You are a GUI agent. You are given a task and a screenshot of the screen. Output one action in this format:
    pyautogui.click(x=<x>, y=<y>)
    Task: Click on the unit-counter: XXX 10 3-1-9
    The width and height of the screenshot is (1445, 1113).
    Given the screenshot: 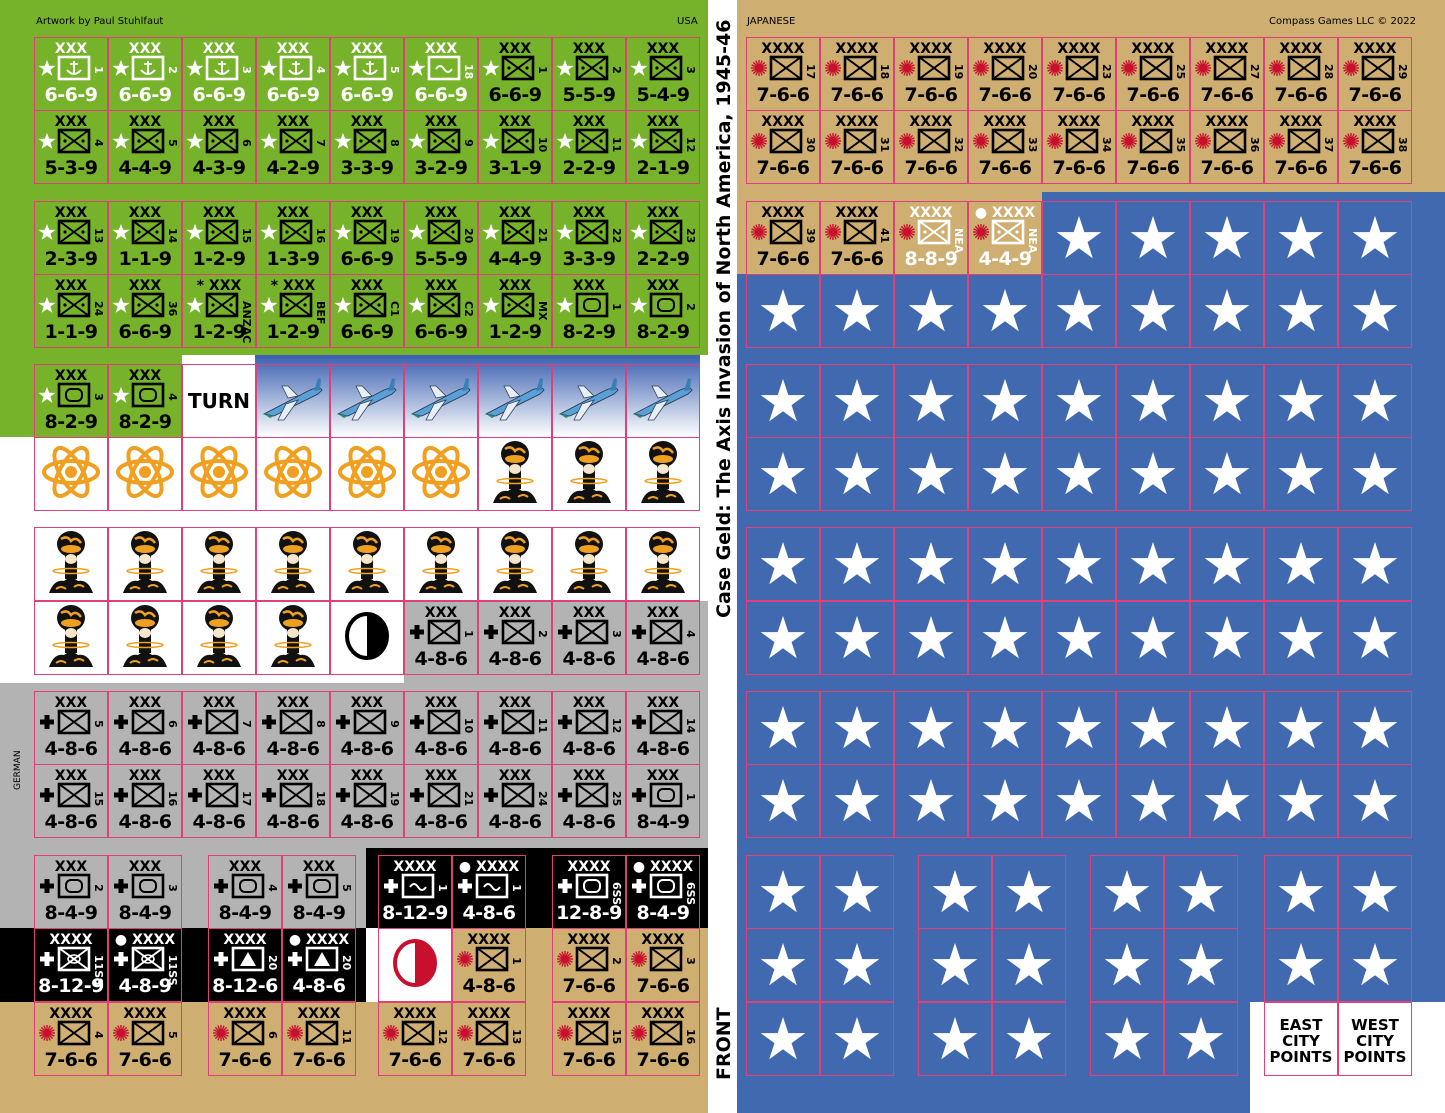 What is the action you would take?
    pyautogui.click(x=515, y=147)
    